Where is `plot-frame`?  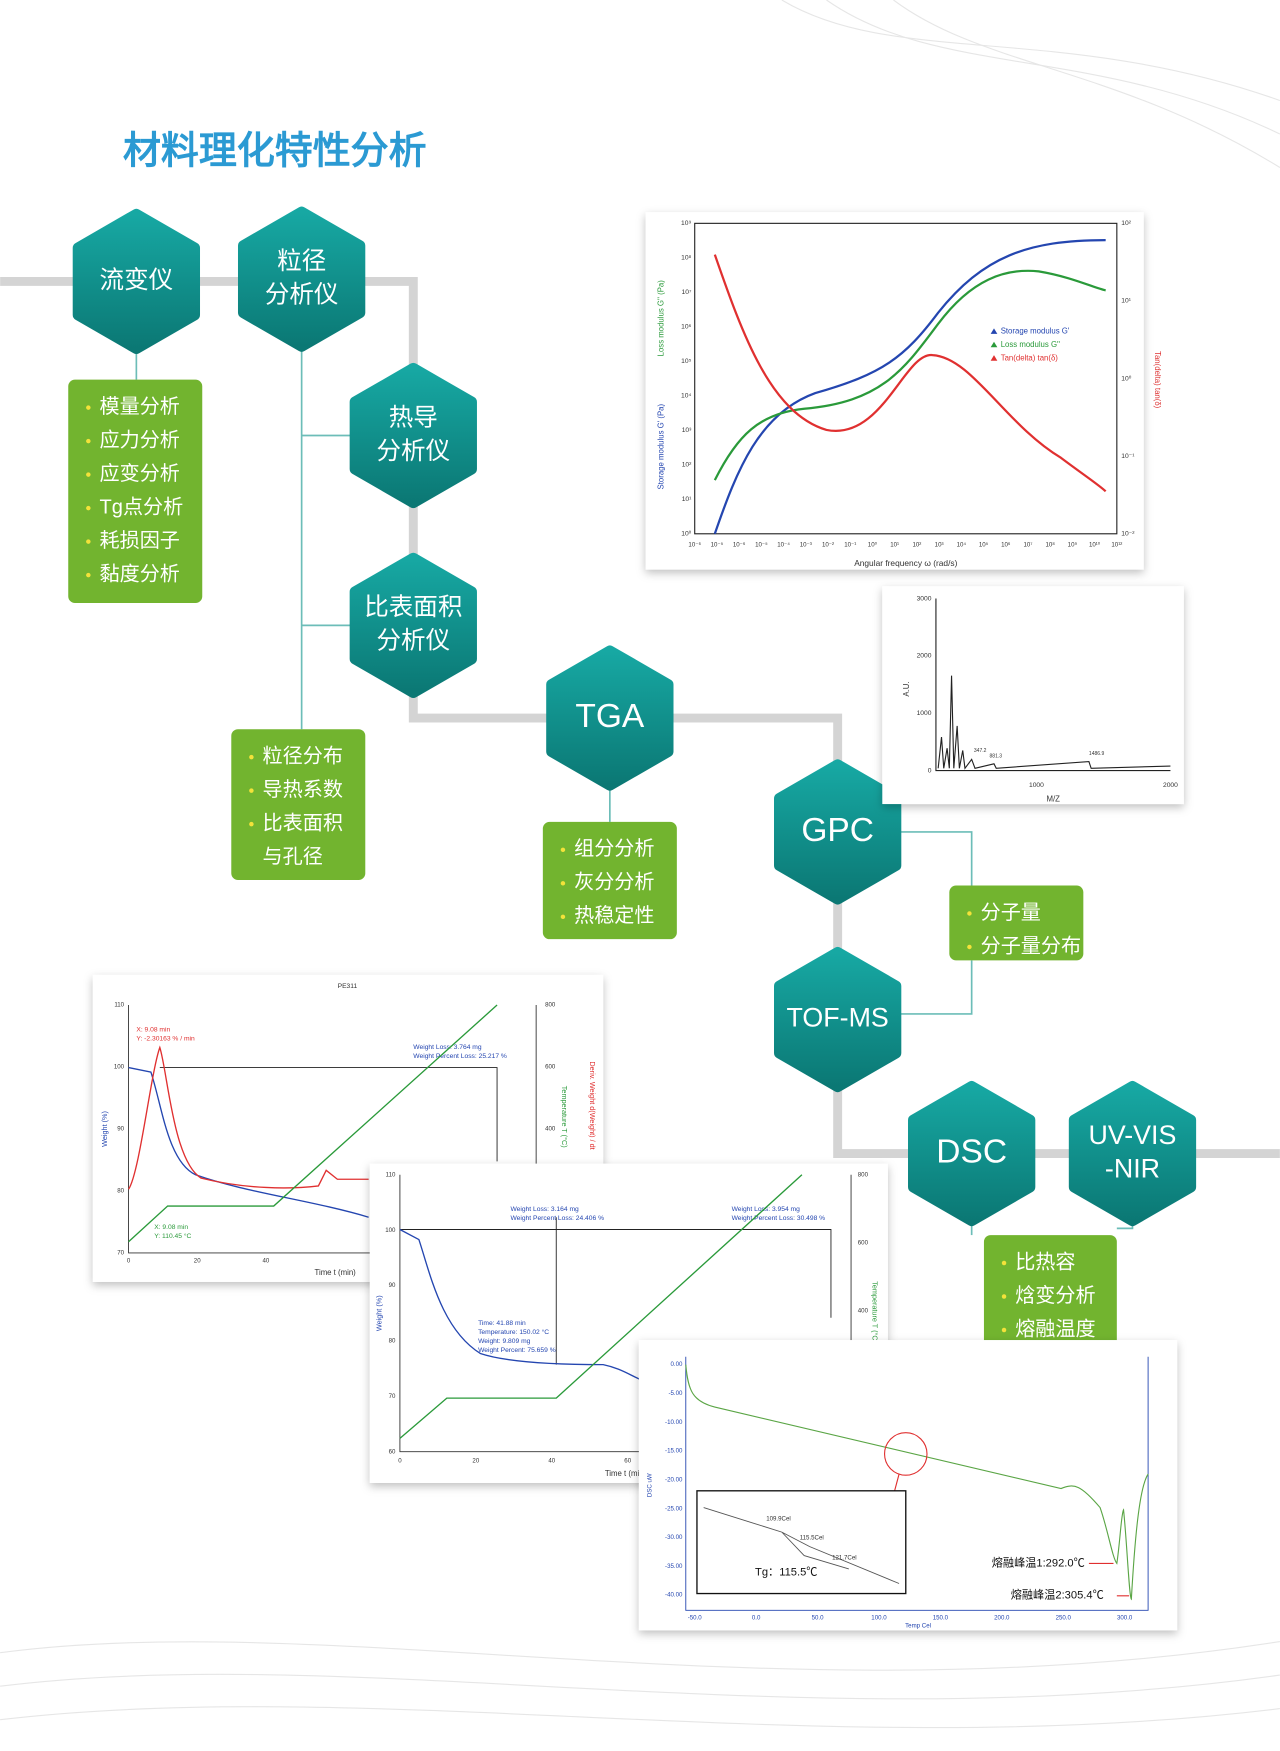 plot-frame is located at coordinates (906, 378).